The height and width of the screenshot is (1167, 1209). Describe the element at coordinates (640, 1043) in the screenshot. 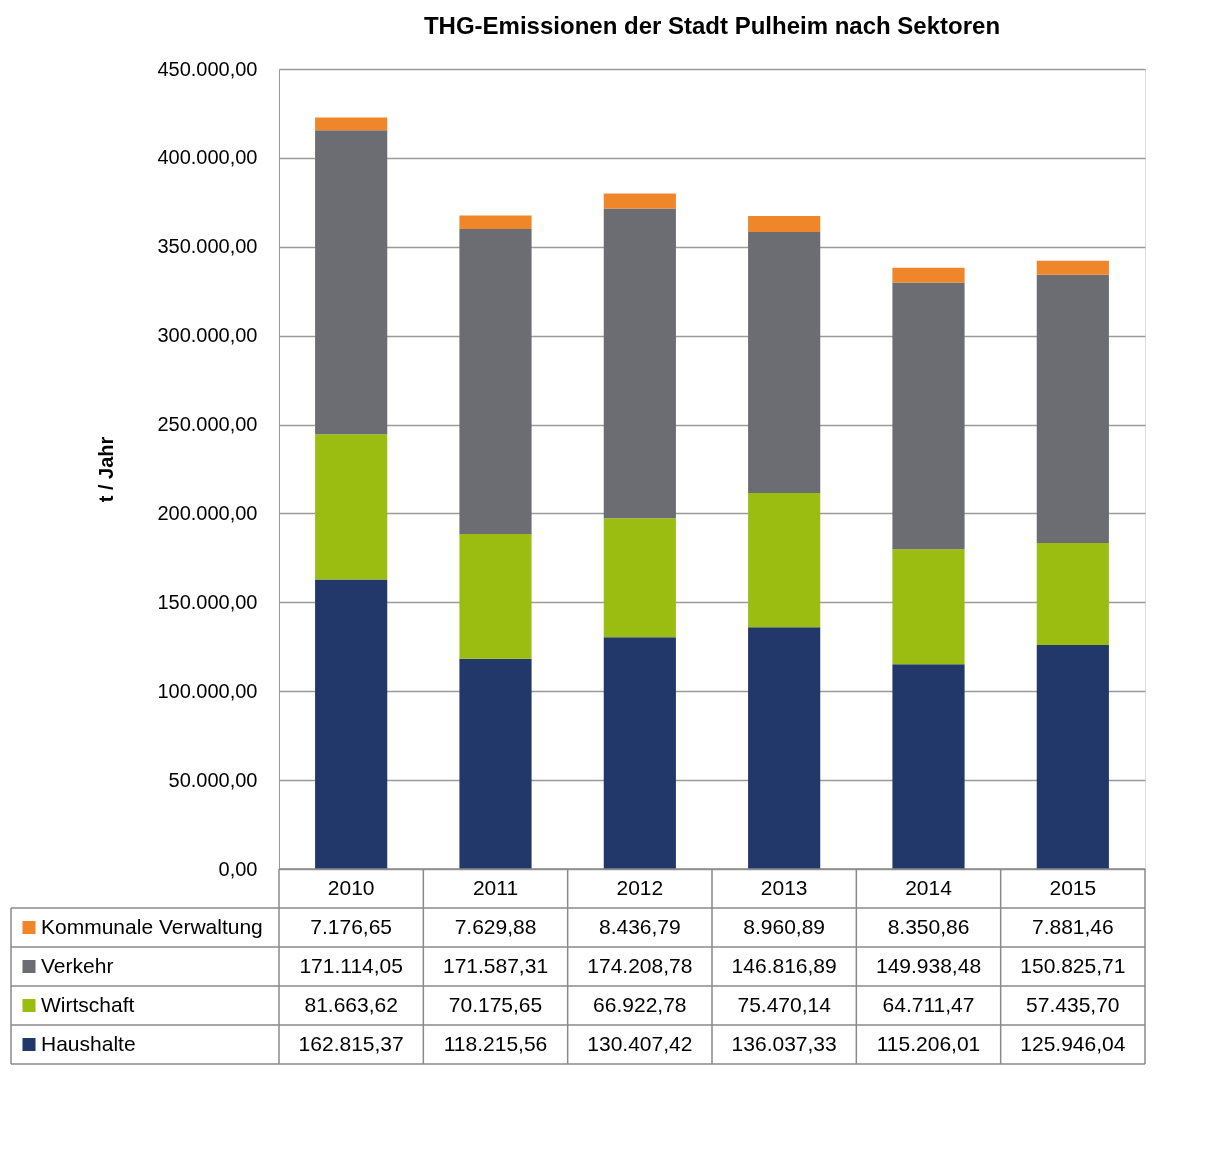

I see `data-label: 130.407,42` at that location.